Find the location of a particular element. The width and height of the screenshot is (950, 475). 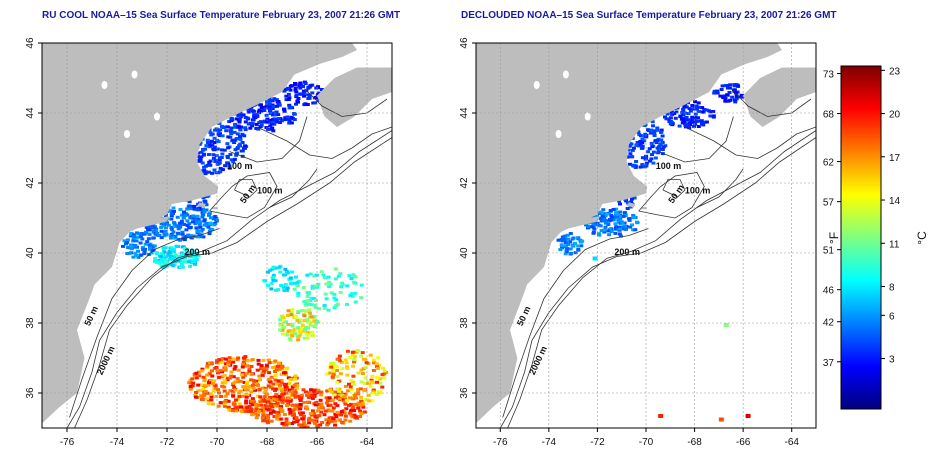

y-tick-label: 40 is located at coordinates (464, 253).